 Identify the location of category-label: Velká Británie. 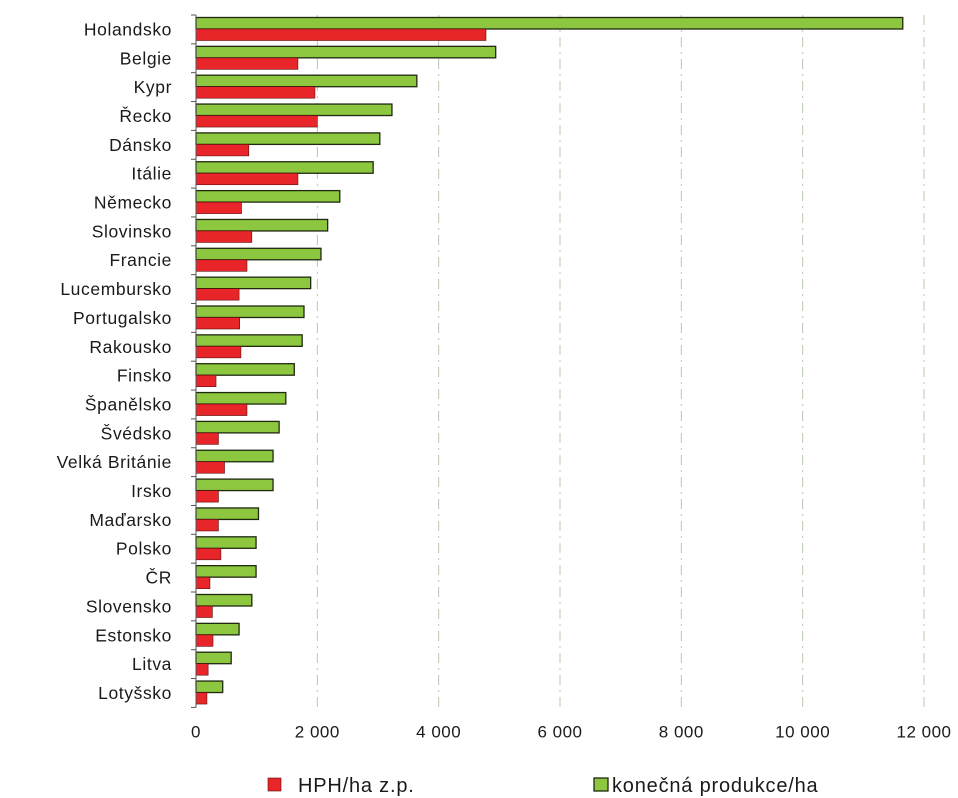
(114, 462).